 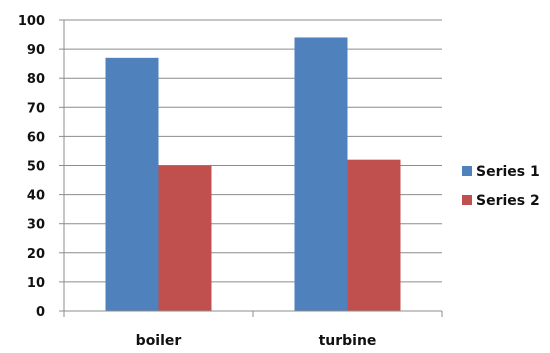 What do you see at coordinates (185, 238) in the screenshot?
I see `bar-series-2-boiler` at bounding box center [185, 238].